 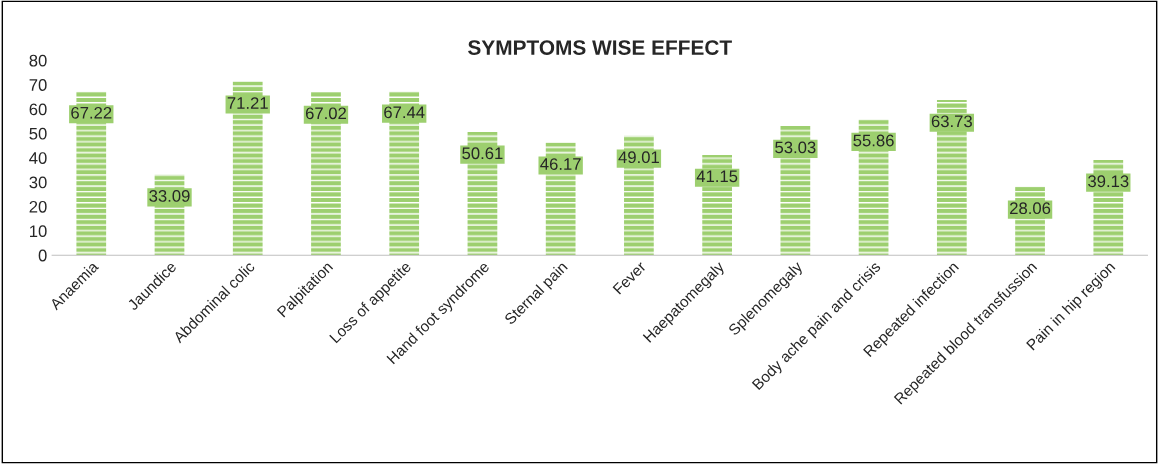 What do you see at coordinates (560, 164) in the screenshot?
I see `data-label: 46.17` at bounding box center [560, 164].